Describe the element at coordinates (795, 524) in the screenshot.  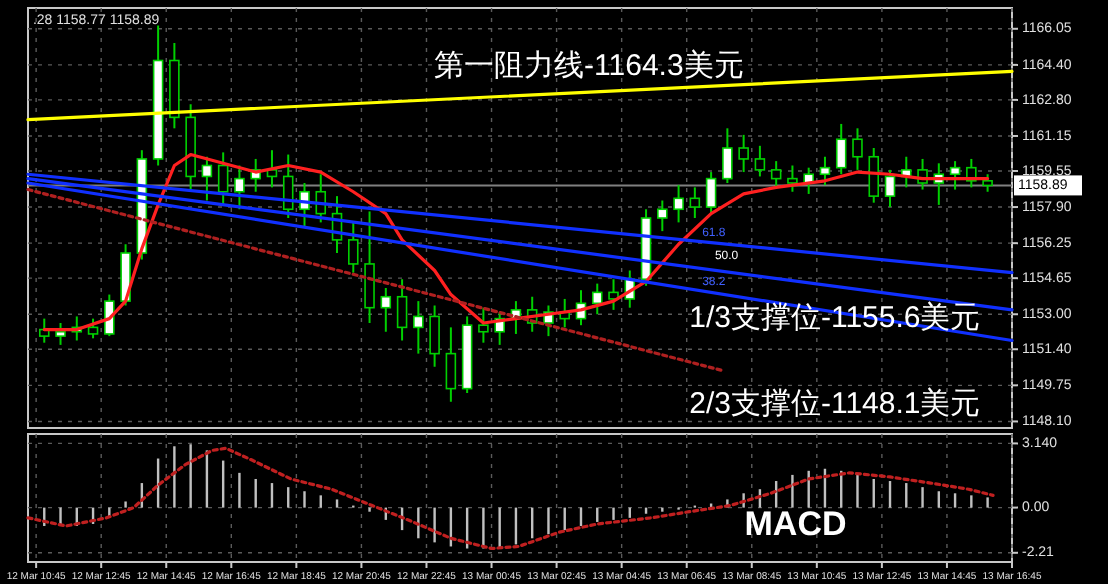
I see `annotation: MACD` at that location.